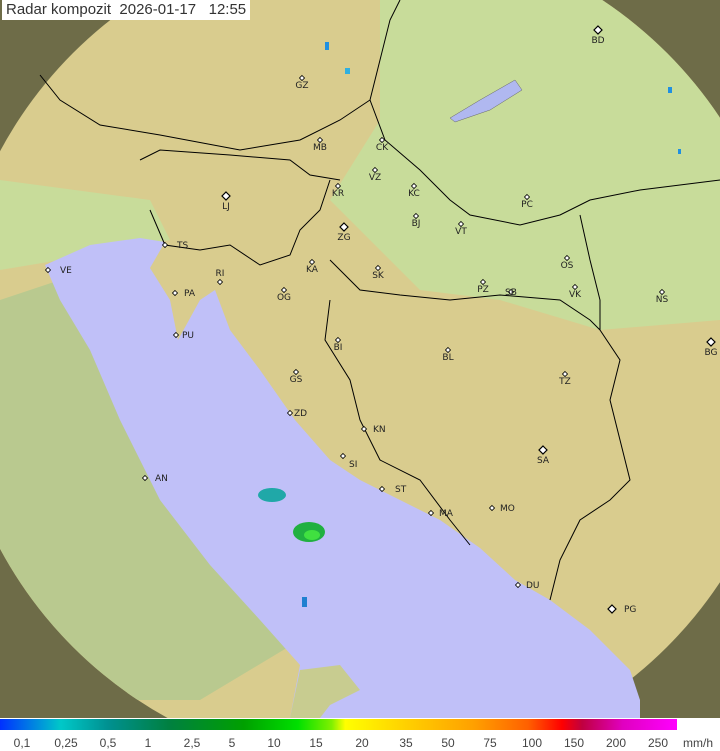  What do you see at coordinates (533, 586) in the screenshot?
I see `city-label: DU` at bounding box center [533, 586].